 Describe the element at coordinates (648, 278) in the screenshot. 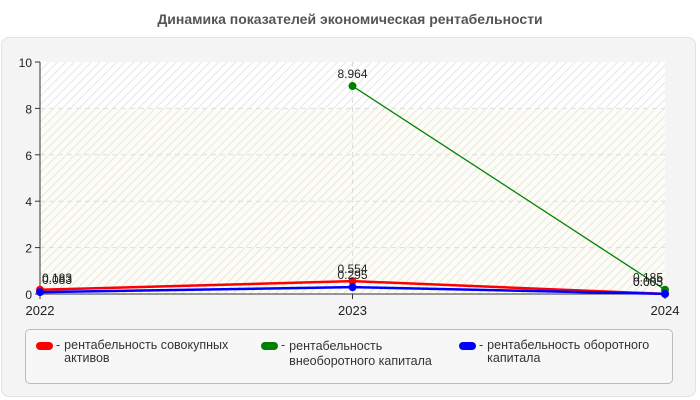

I see `data-label: 0.185` at that location.